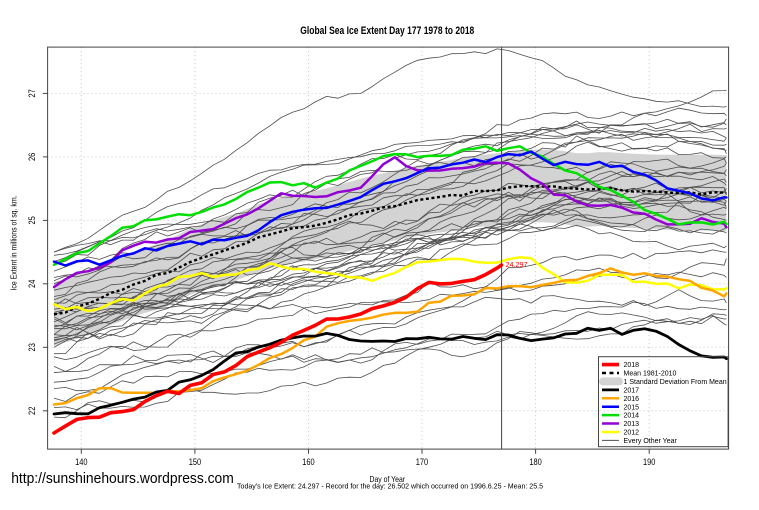 The image size is (759, 510). Describe the element at coordinates (14, 243) in the screenshot. I see `svg-text:Ice Extent in millions of sq.: Ice Extent in millions of sq. km.` at that location.